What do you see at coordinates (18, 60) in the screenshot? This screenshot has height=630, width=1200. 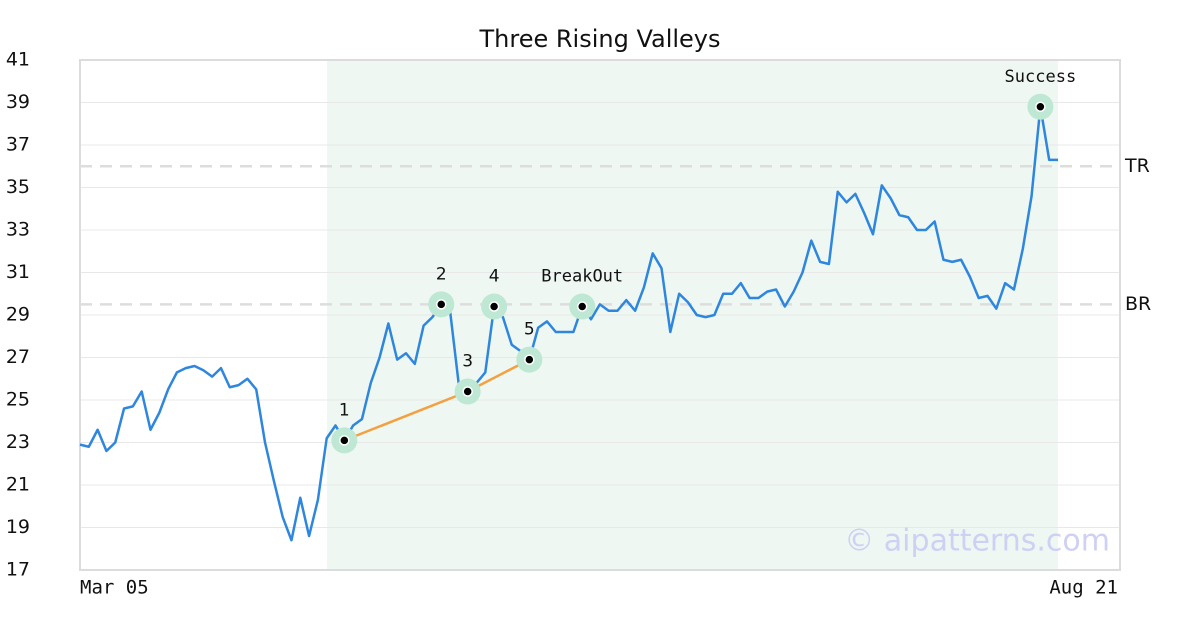 I see `y-tick-label: 41` at bounding box center [18, 60].